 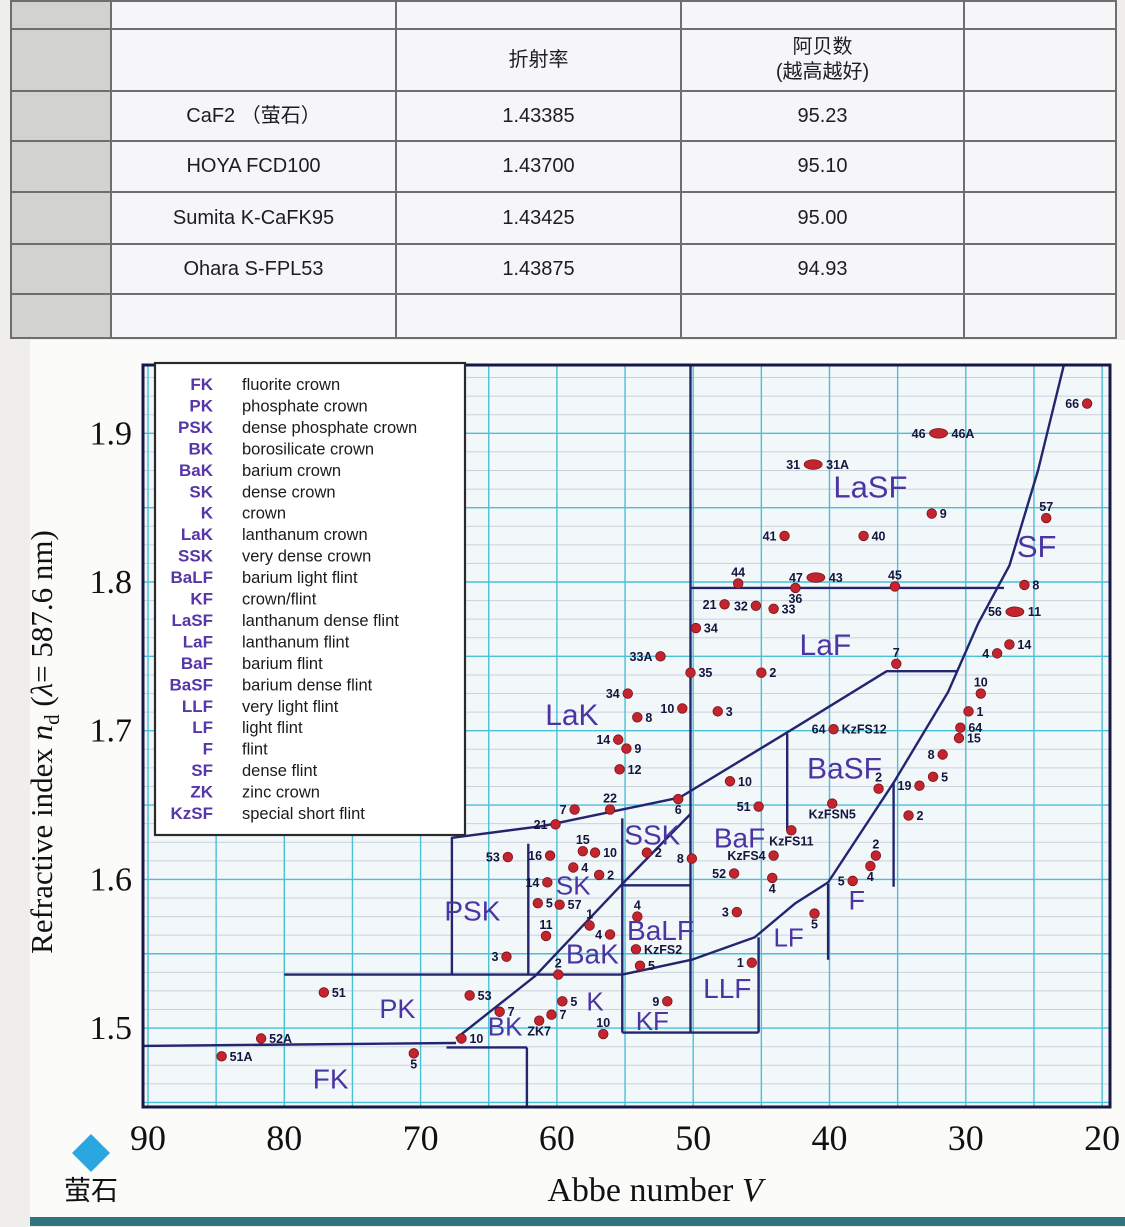 I want to click on legend-desc: very dense crown, so click(x=306, y=557).